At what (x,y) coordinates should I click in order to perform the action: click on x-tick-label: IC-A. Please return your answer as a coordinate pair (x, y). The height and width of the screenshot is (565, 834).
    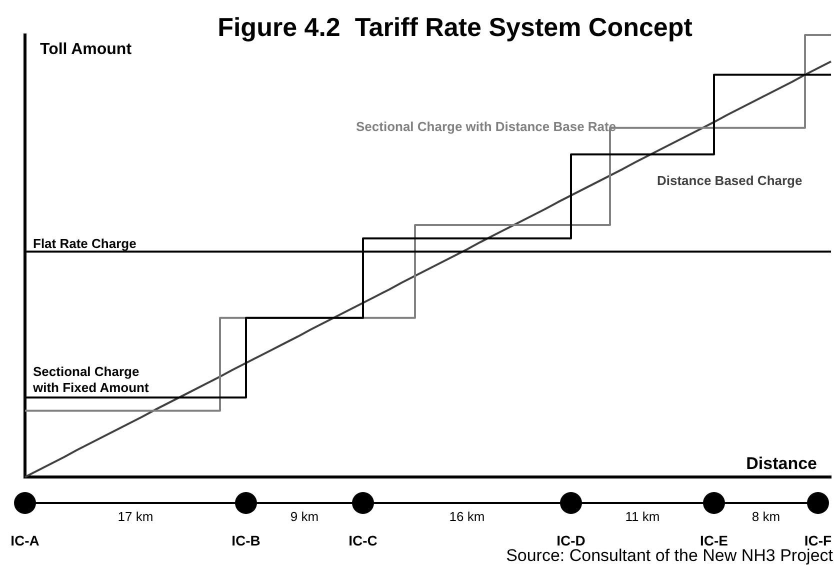
    Looking at the image, I should click on (25, 540).